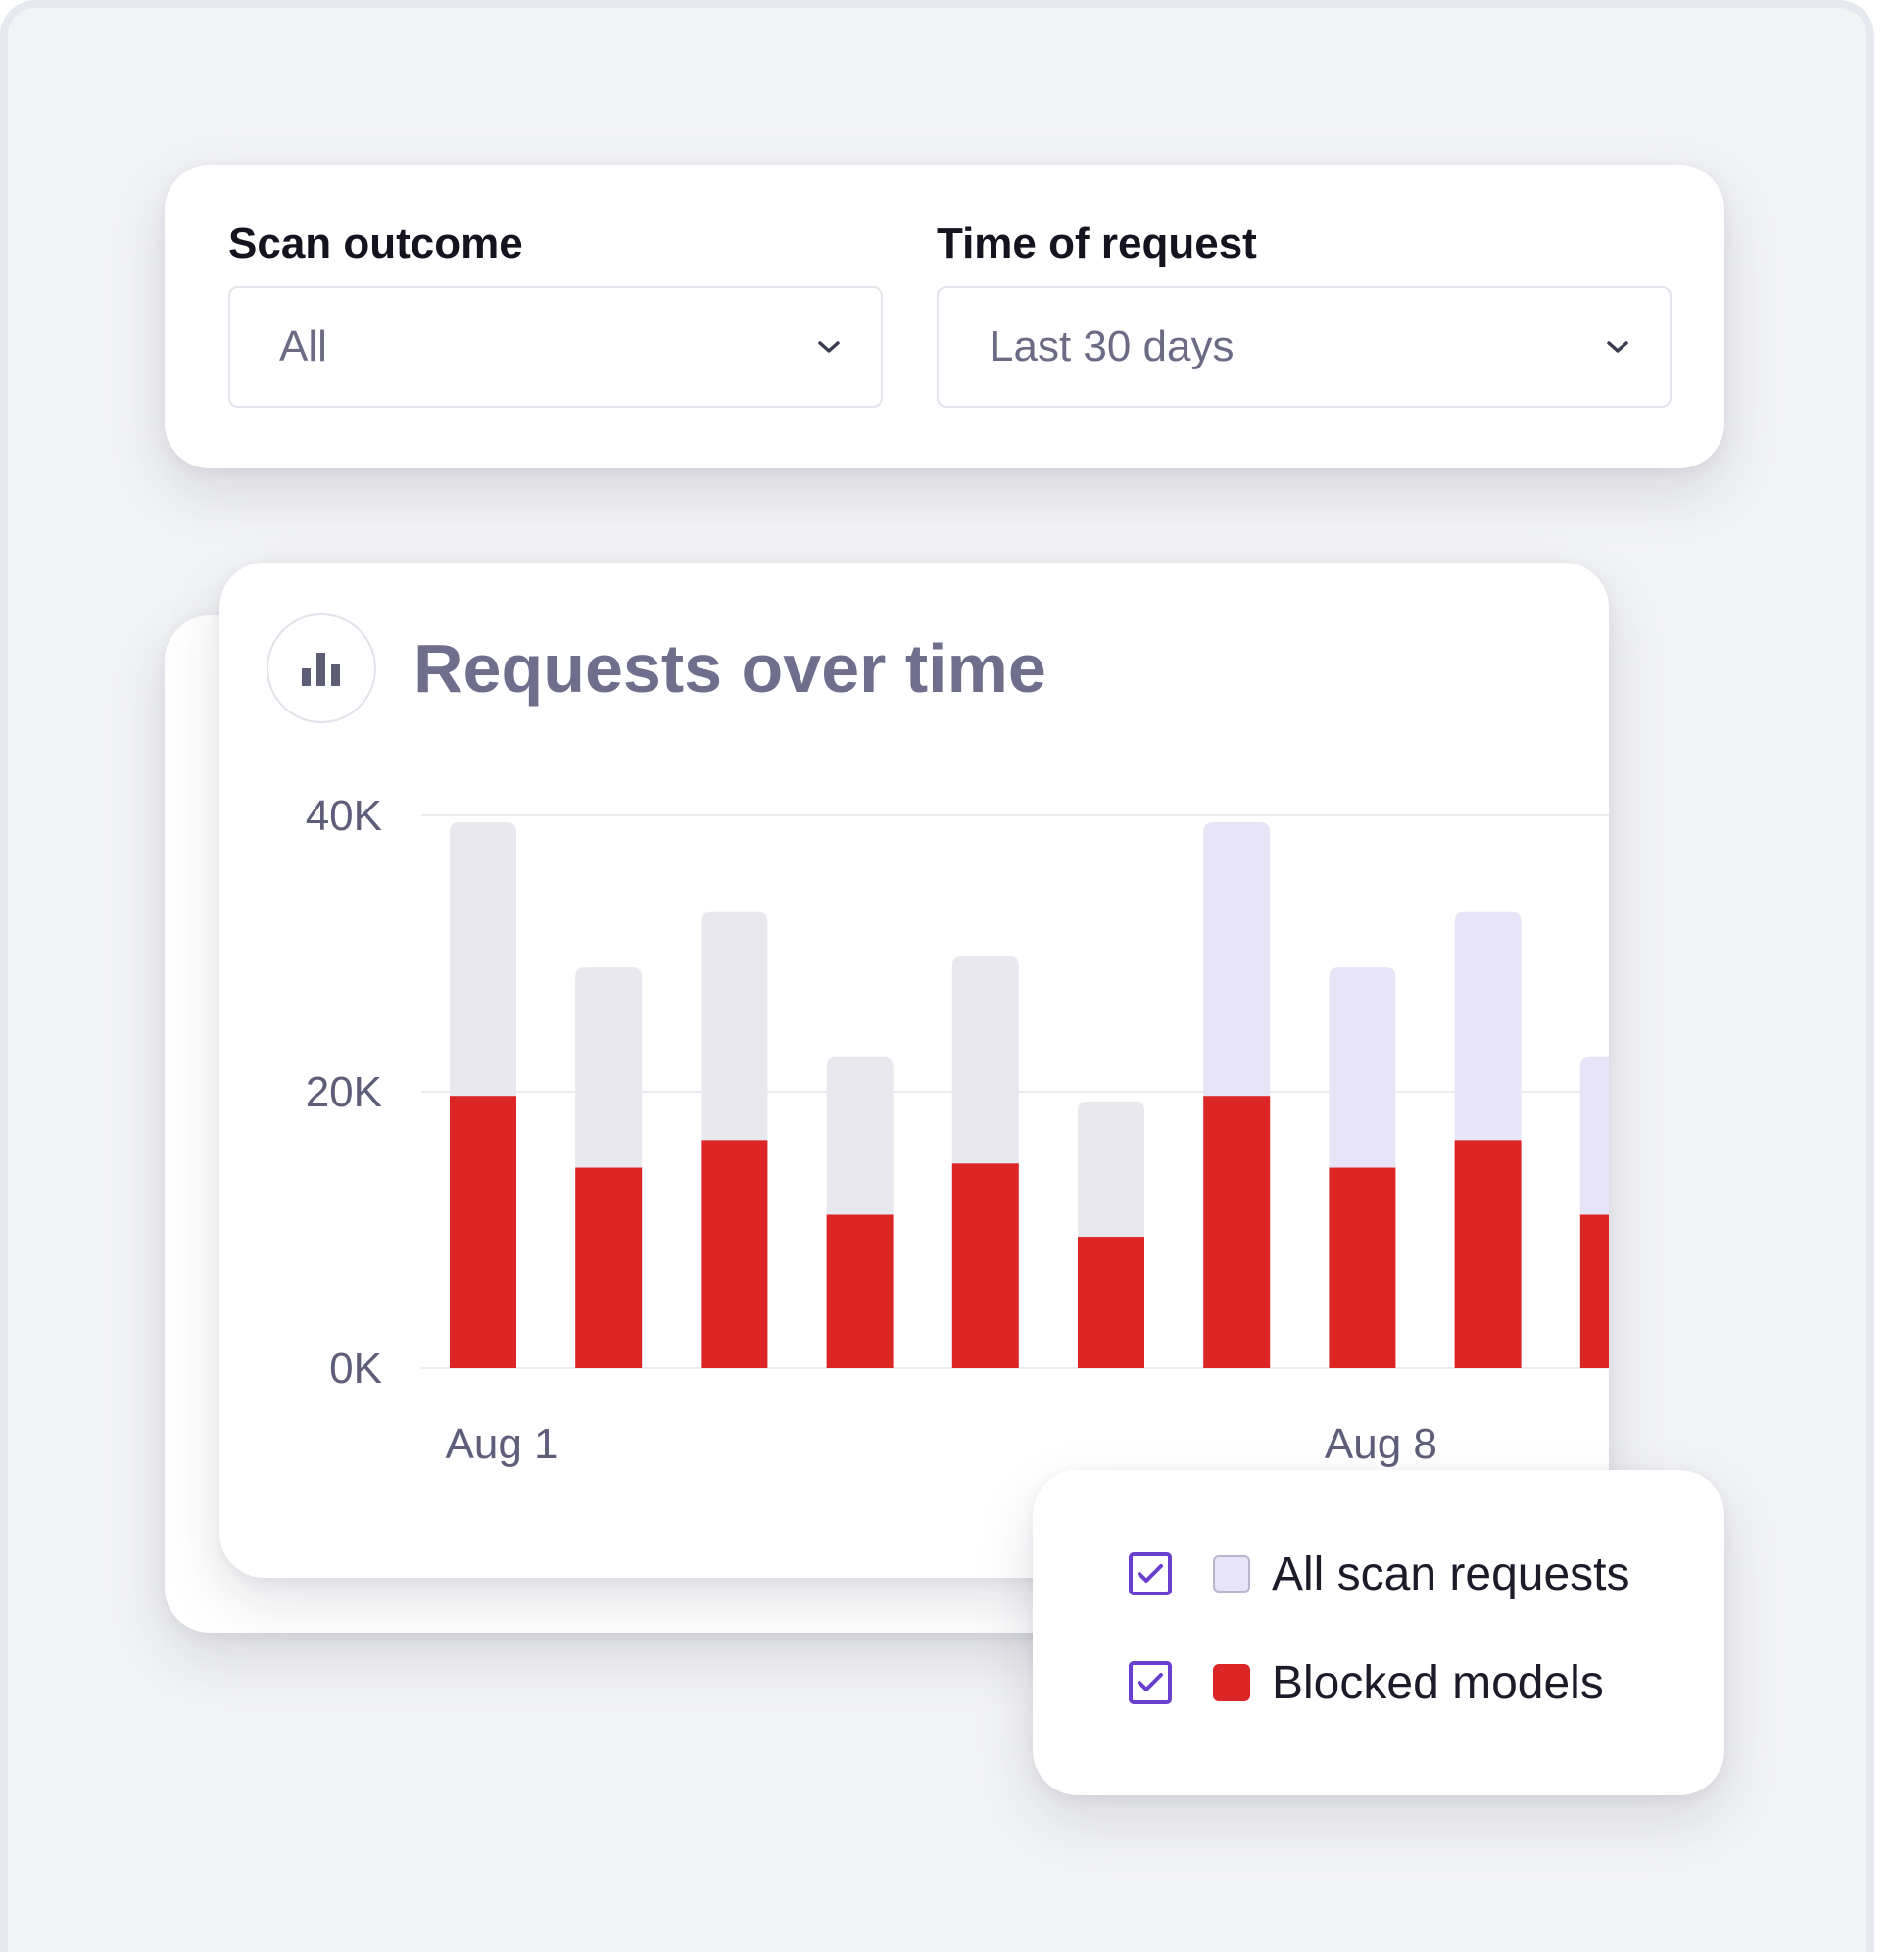 This screenshot has width=1890, height=1960. Describe the element at coordinates (344, 1092) in the screenshot. I see `y-tick-label: 20K` at that location.